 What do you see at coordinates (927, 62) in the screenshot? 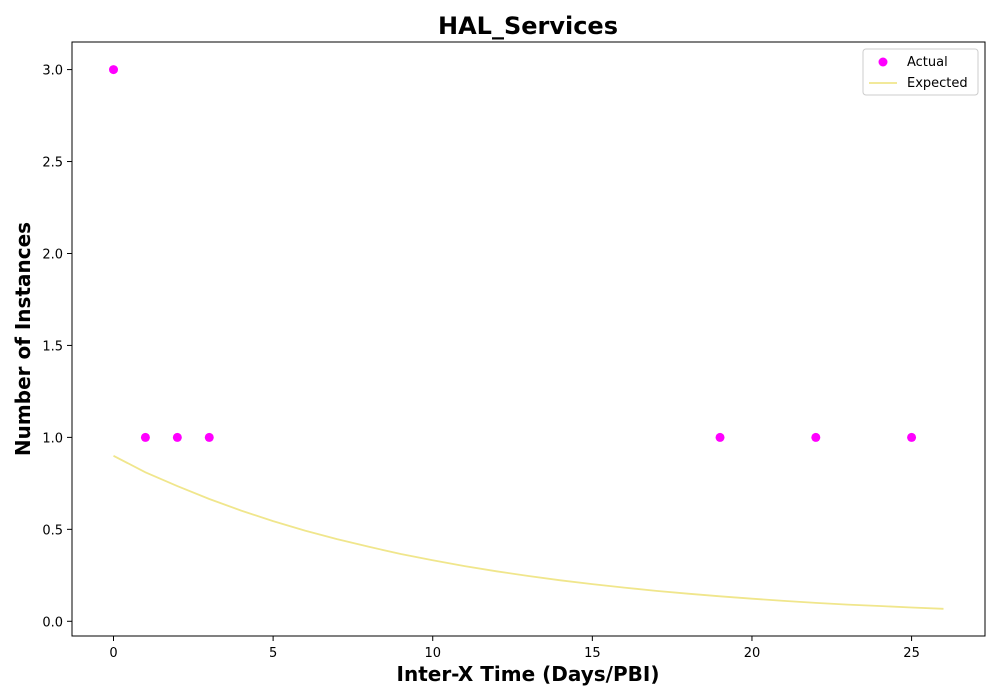
I see `legend-label: Actual` at bounding box center [927, 62].